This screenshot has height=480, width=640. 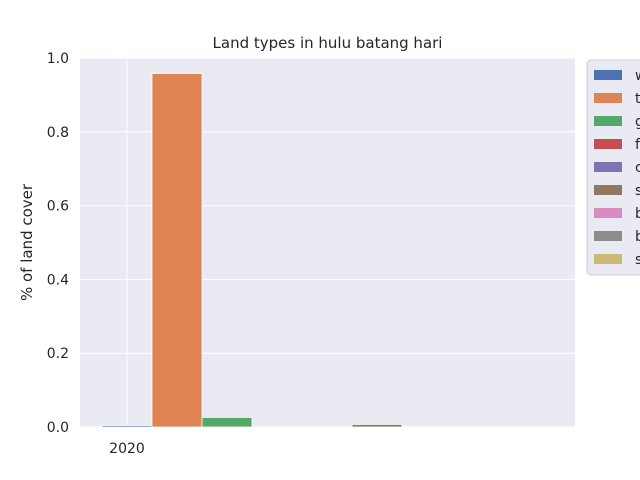 I want to click on y-tick-label: 0.6, so click(x=58, y=207).